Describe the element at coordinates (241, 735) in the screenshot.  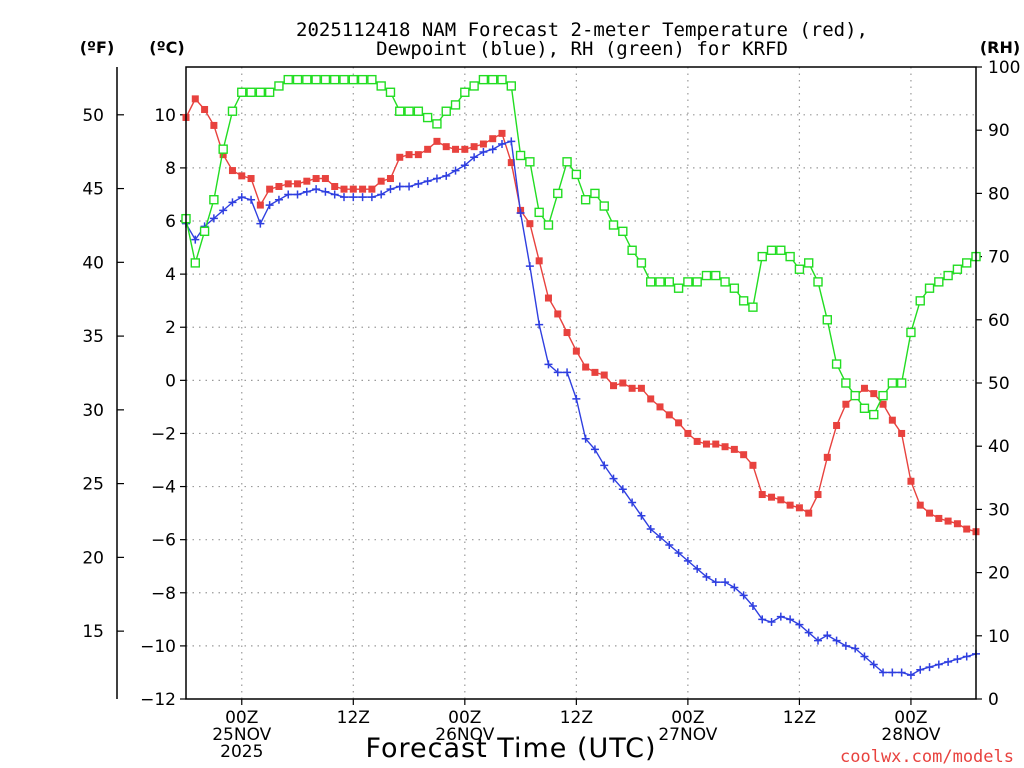
I see `x-tick-label: 25NOV` at that location.